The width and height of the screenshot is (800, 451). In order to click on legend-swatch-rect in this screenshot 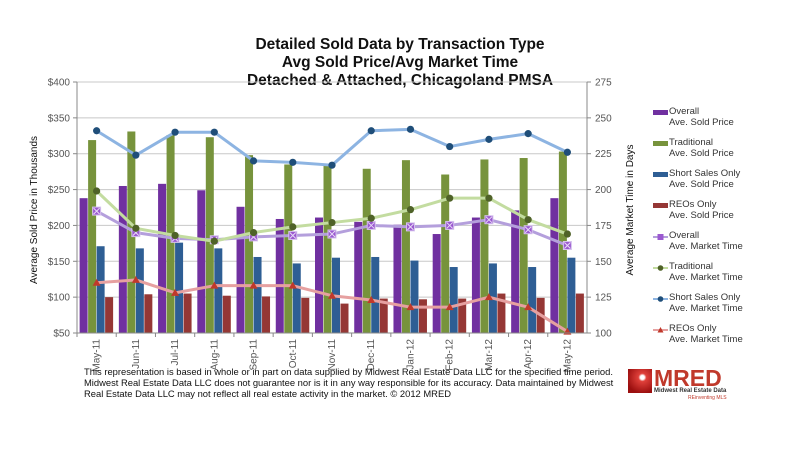, I will do `click(660, 143)`.